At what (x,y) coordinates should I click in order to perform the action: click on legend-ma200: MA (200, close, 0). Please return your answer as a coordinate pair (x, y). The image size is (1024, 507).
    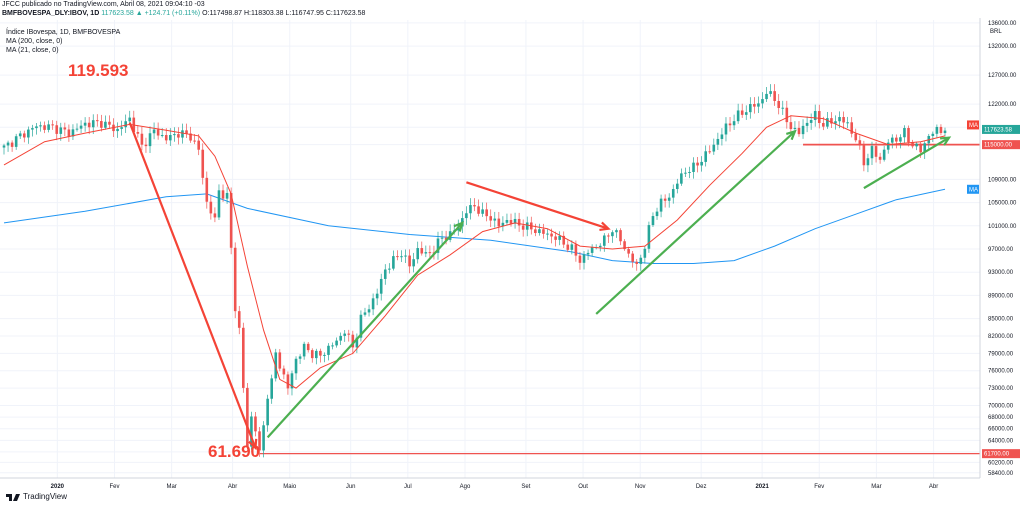
    Looking at the image, I should click on (34, 41).